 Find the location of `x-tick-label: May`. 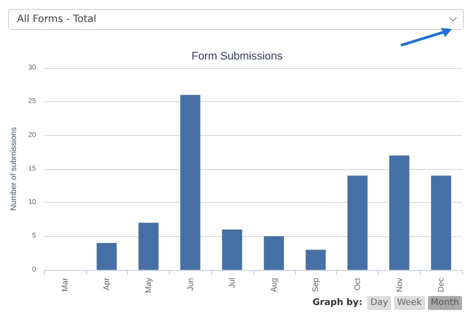

x-tick-label: May is located at coordinates (148, 286).